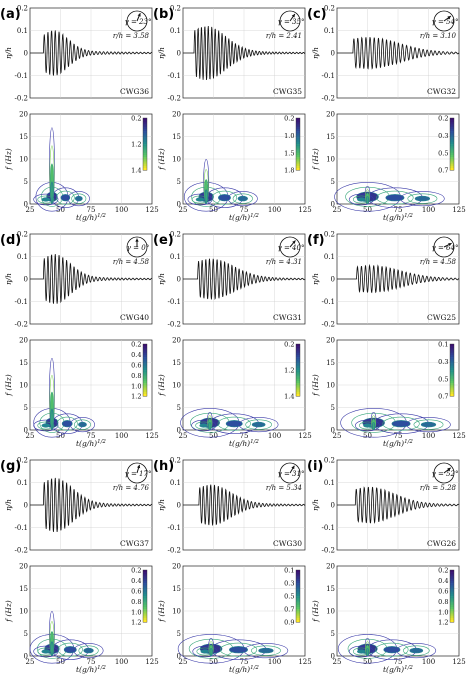 This screenshot has width=474, height=683. What do you see at coordinates (333, 657) in the screenshot?
I see `y-tick-label: 0` at bounding box center [333, 657].